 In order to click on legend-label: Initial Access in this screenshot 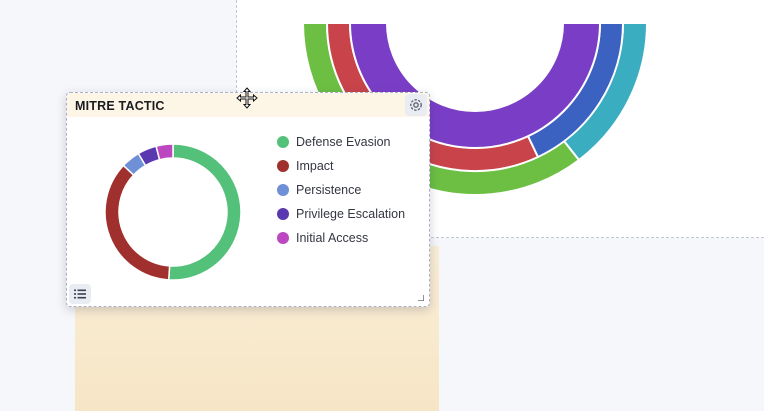, I will do `click(332, 238)`.